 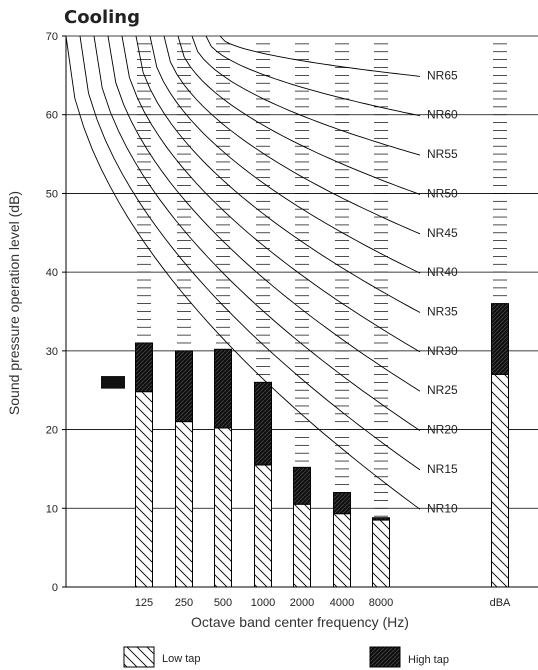 What do you see at coordinates (102, 17) in the screenshot?
I see `chart-title: Cooling` at bounding box center [102, 17].